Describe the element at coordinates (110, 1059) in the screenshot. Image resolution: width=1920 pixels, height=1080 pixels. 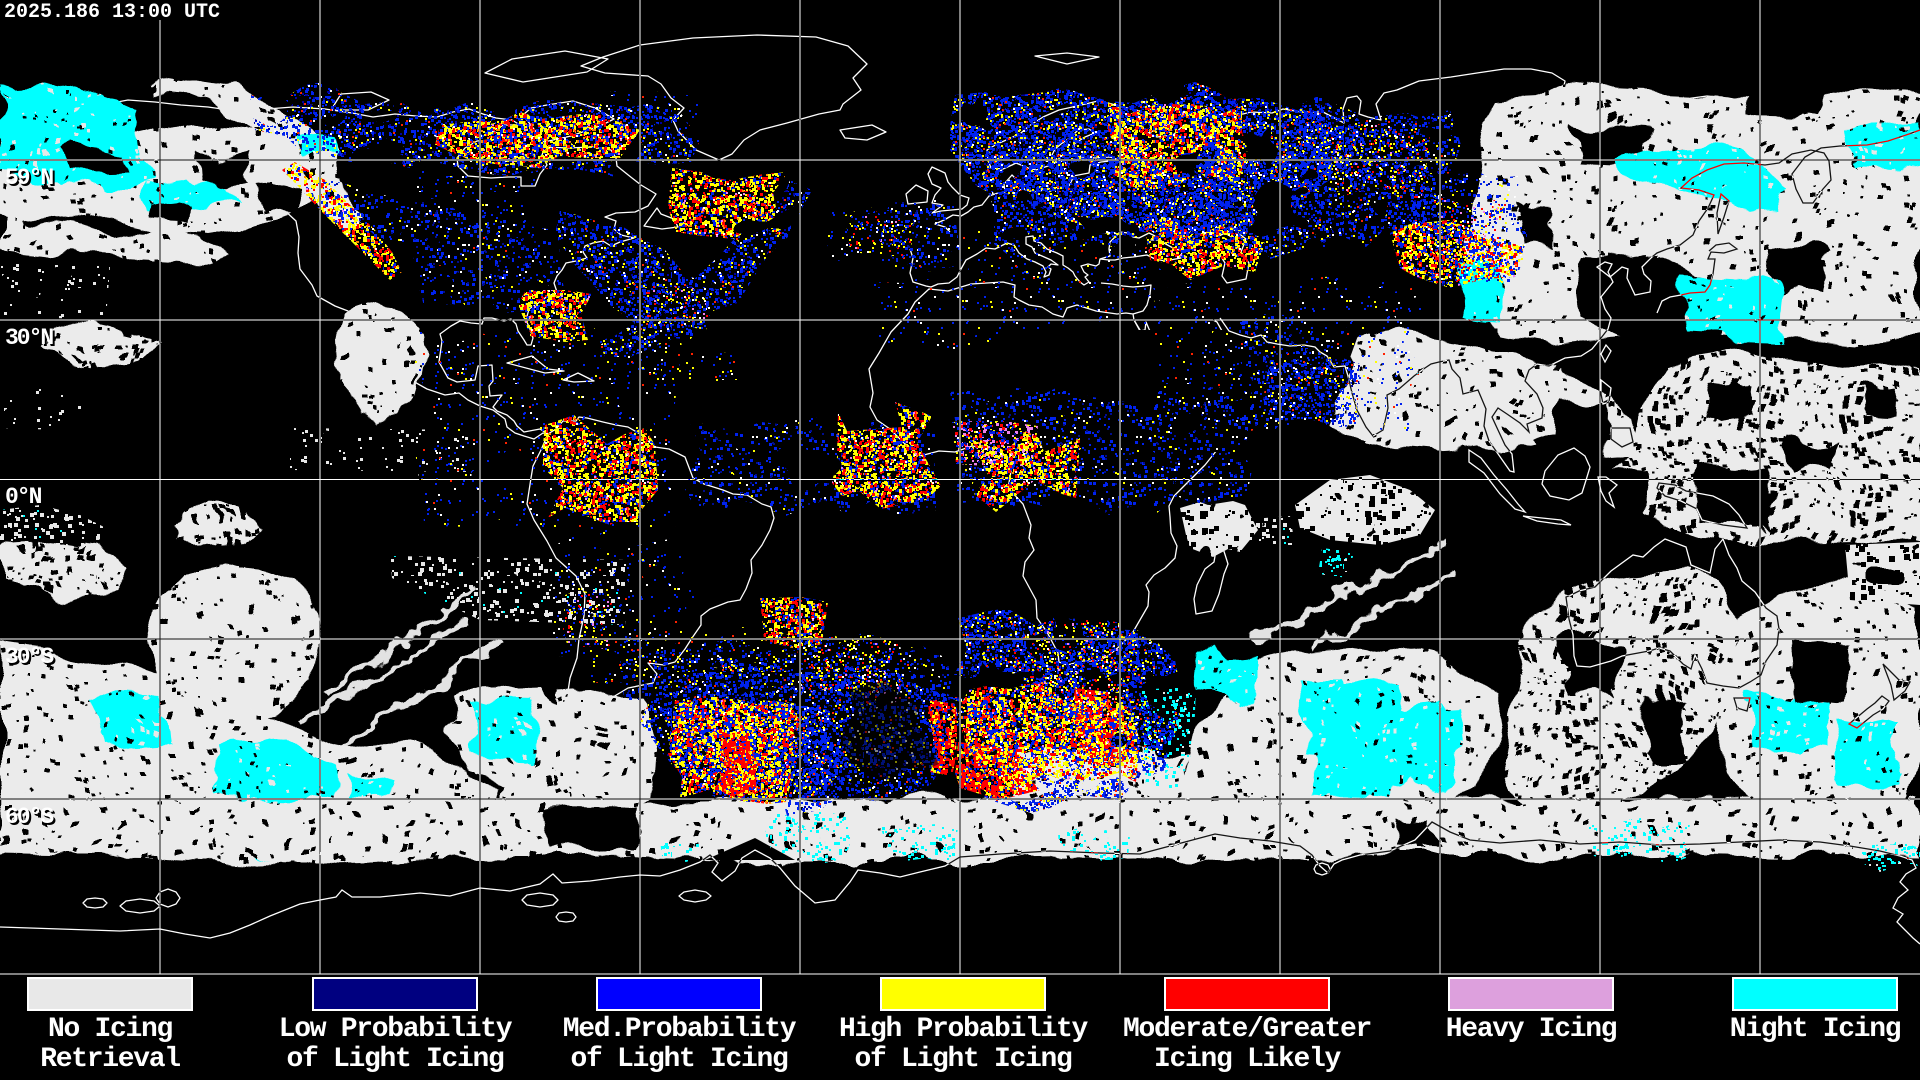
I see `svg-text: Retrieval` at that location.